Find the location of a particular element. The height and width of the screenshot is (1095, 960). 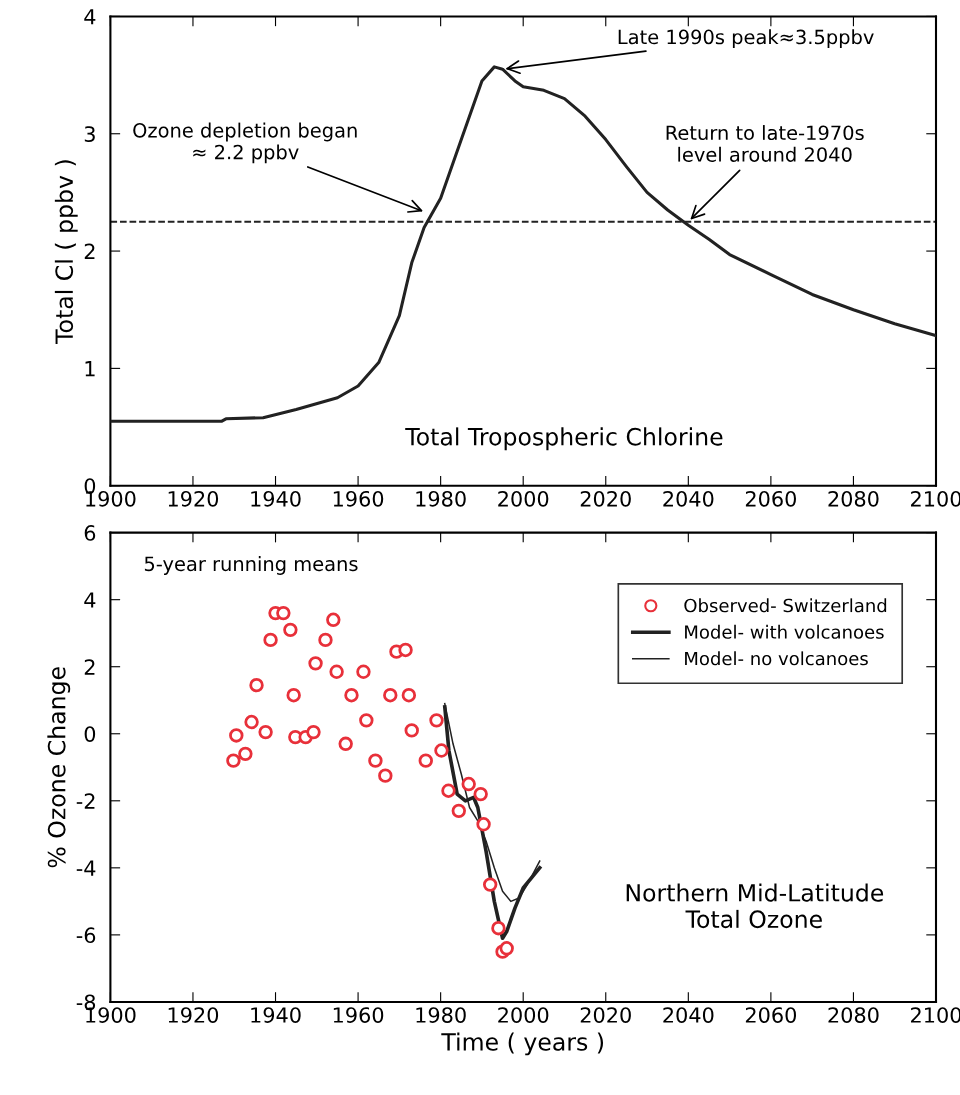

y-tick-label: -2 is located at coordinates (85, 801).